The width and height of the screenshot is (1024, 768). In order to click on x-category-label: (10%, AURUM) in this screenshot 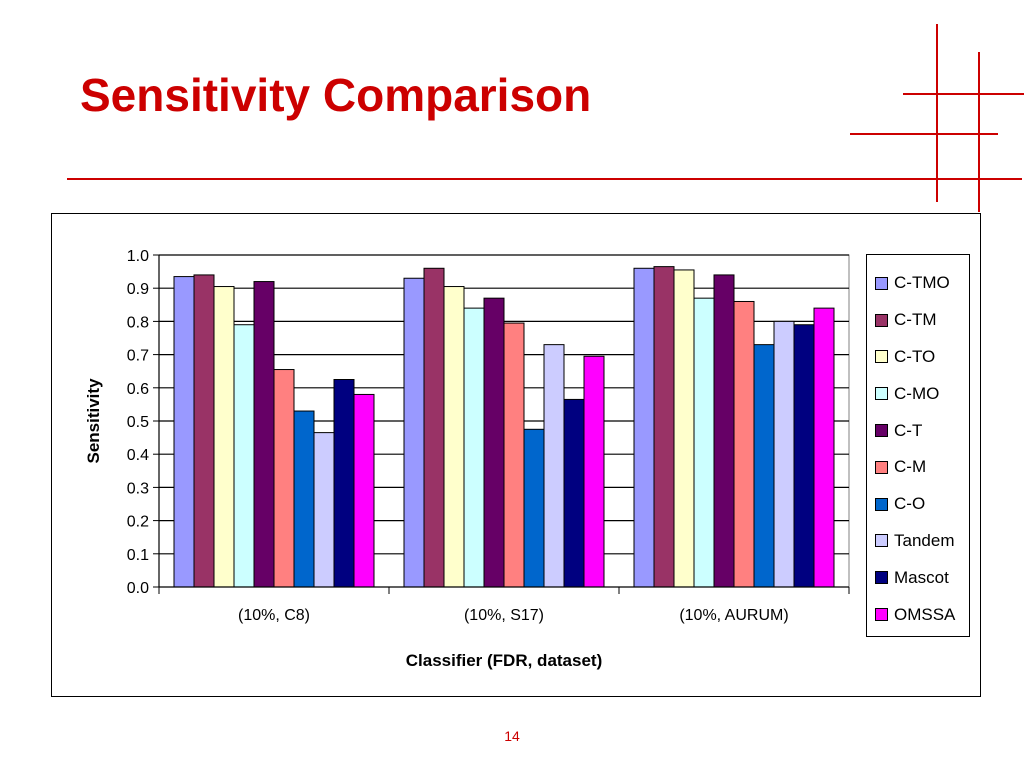, I will do `click(733, 615)`.